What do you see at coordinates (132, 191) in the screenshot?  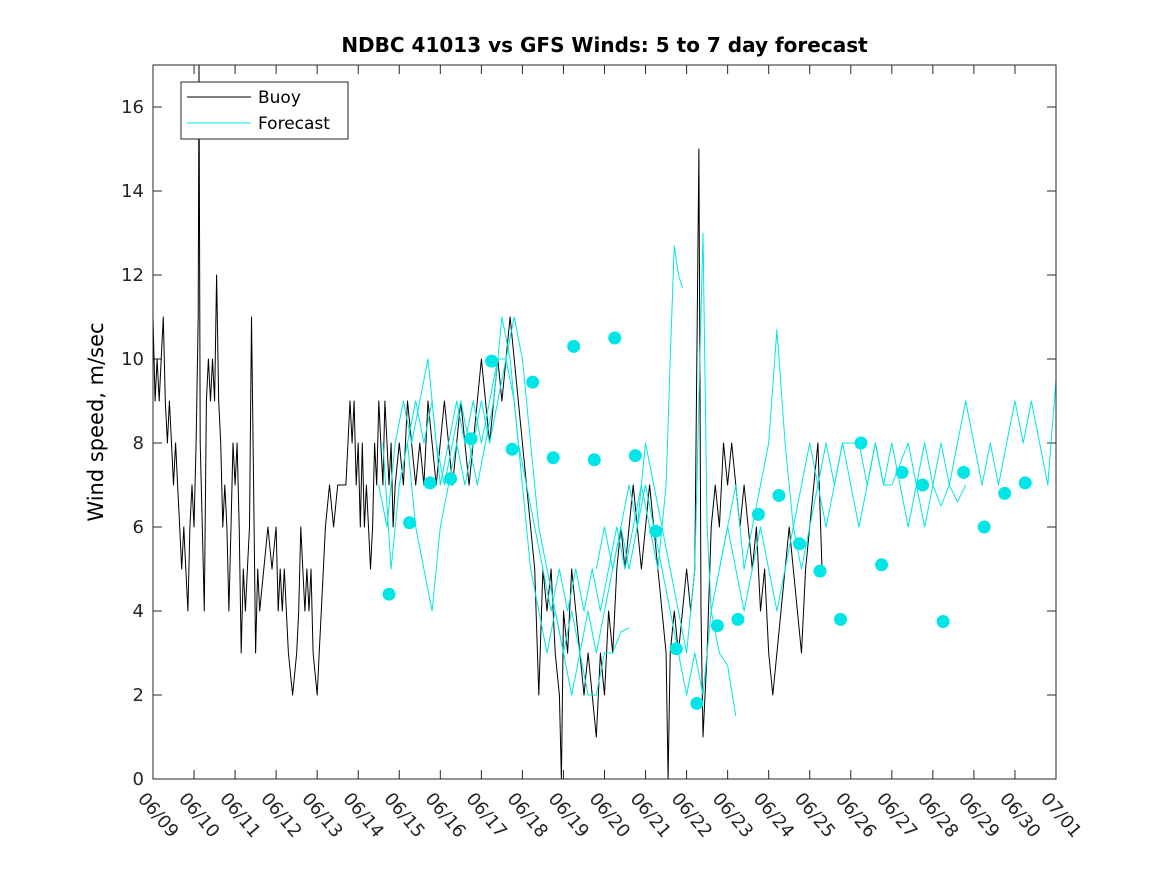 I see `y-tick-label: 14` at bounding box center [132, 191].